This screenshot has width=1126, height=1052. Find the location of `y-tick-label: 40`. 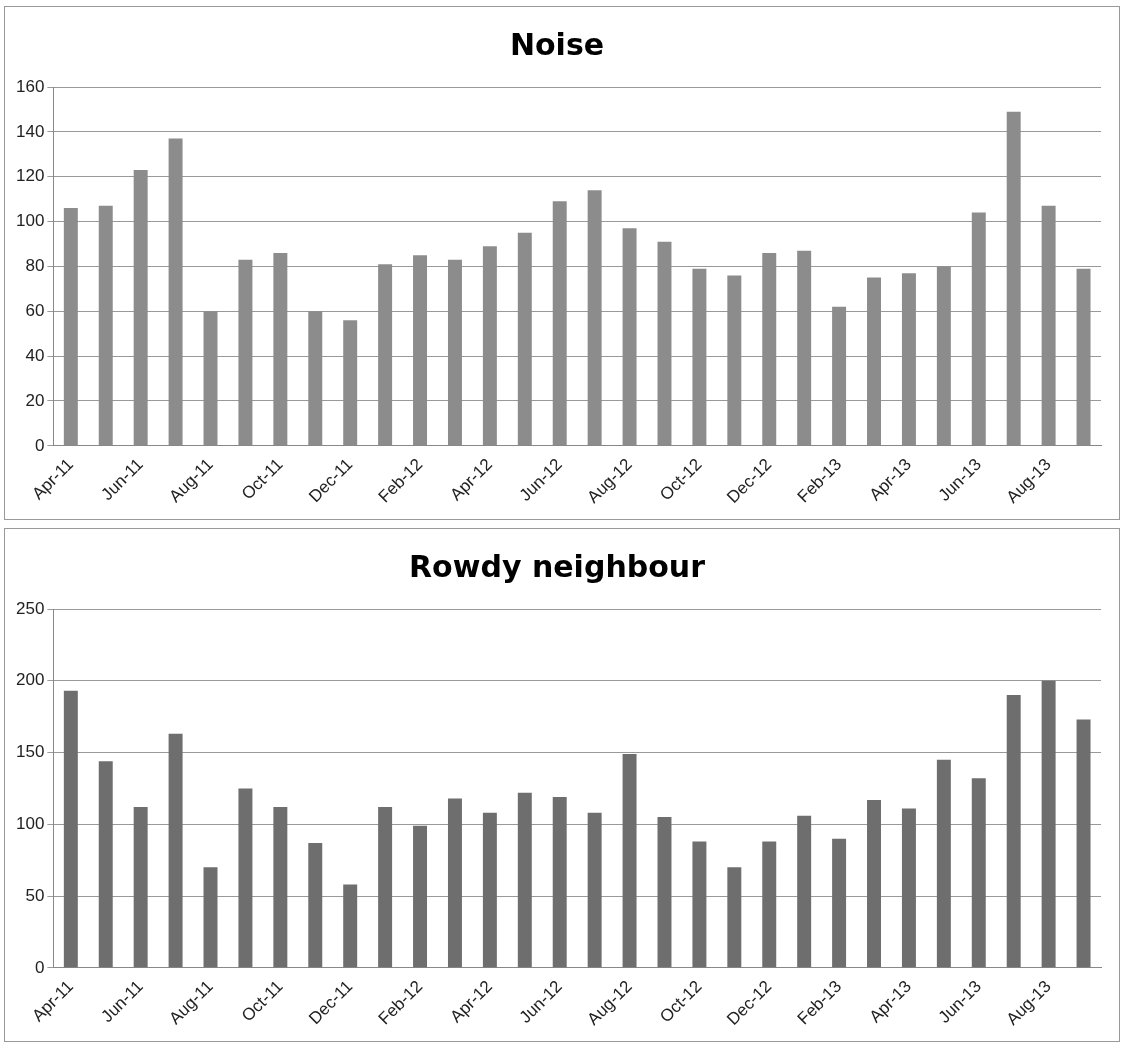

y-tick-label: 40 is located at coordinates (35, 355).